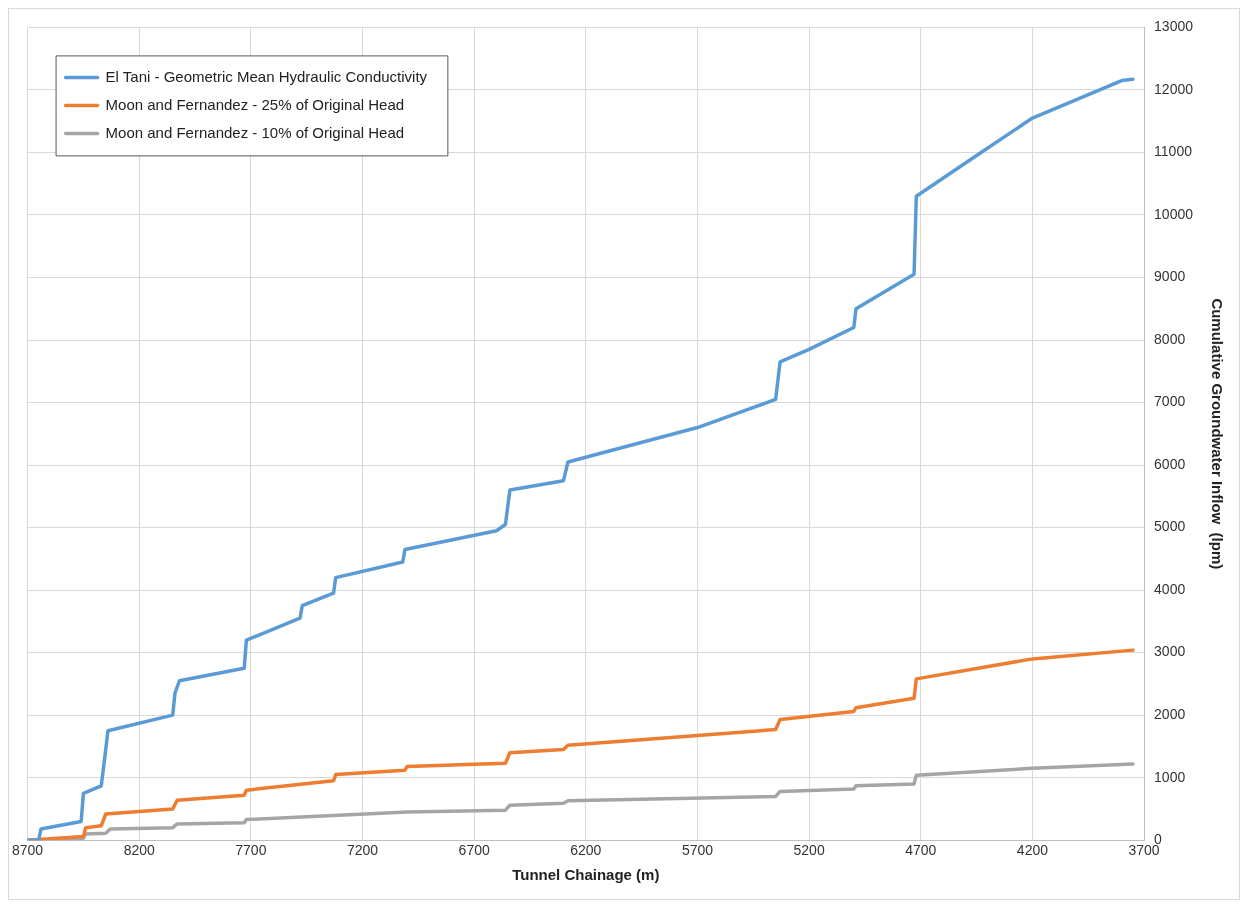 Image resolution: width=1248 pixels, height=907 pixels. I want to click on x-tick-label: 5700, so click(697, 850).